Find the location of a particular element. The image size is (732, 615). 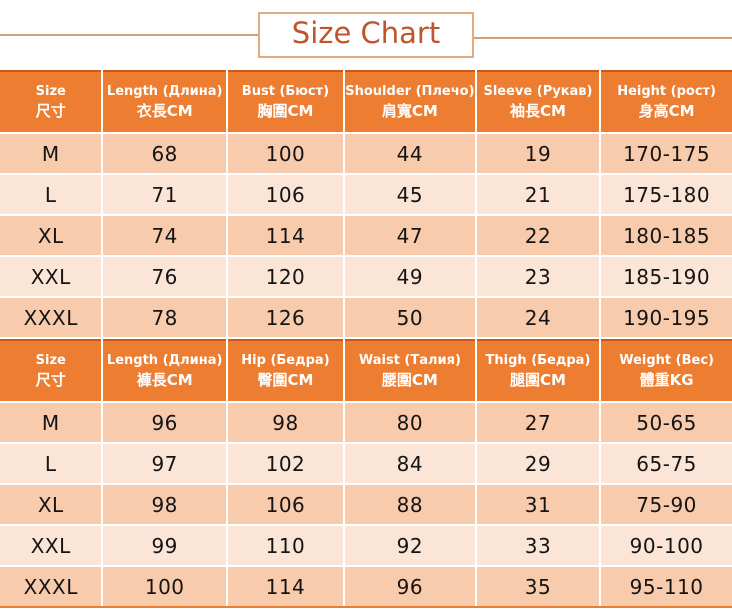

header-cell-weight: Weight (Вес) 體重KG is located at coordinates (665, 371).